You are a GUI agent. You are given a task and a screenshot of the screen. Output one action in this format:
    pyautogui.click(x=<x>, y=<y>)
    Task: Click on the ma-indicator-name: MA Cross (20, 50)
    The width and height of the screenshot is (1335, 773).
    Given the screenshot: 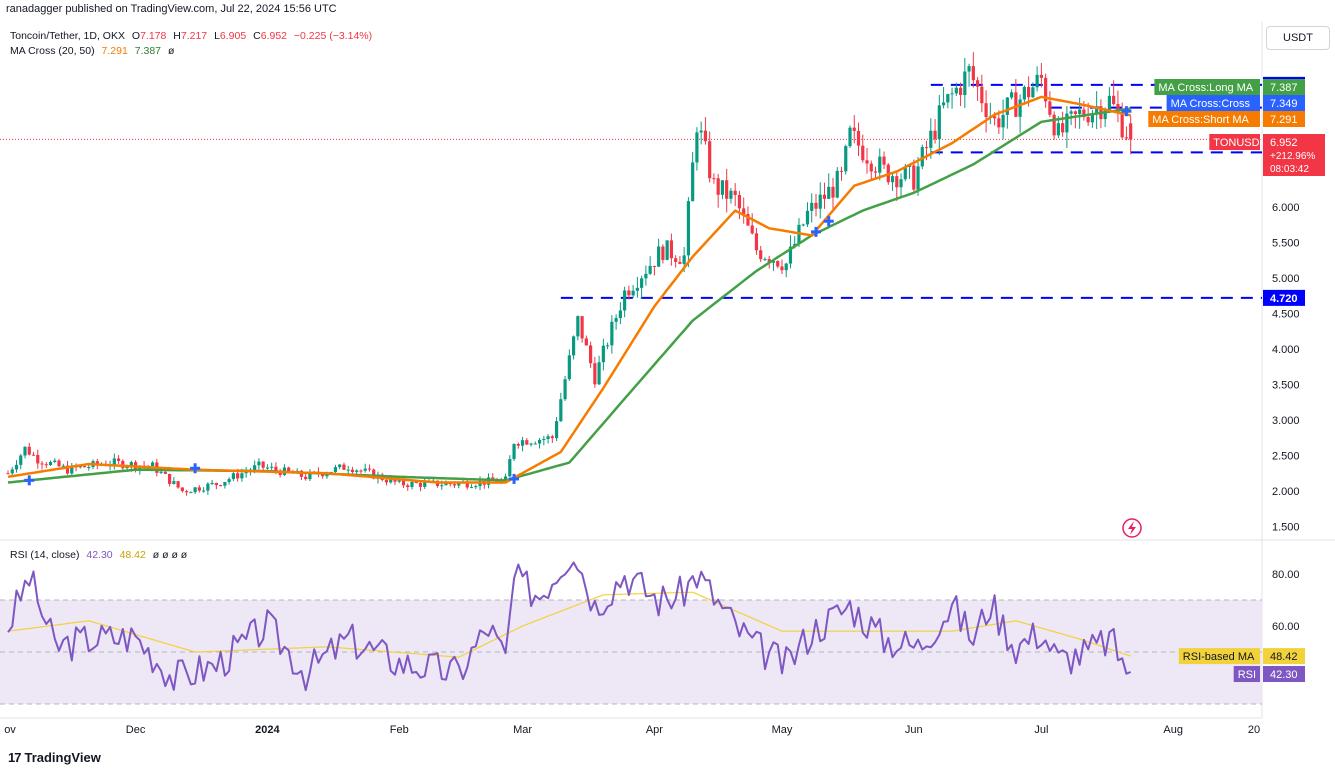 What is the action you would take?
    pyautogui.click(x=52, y=51)
    